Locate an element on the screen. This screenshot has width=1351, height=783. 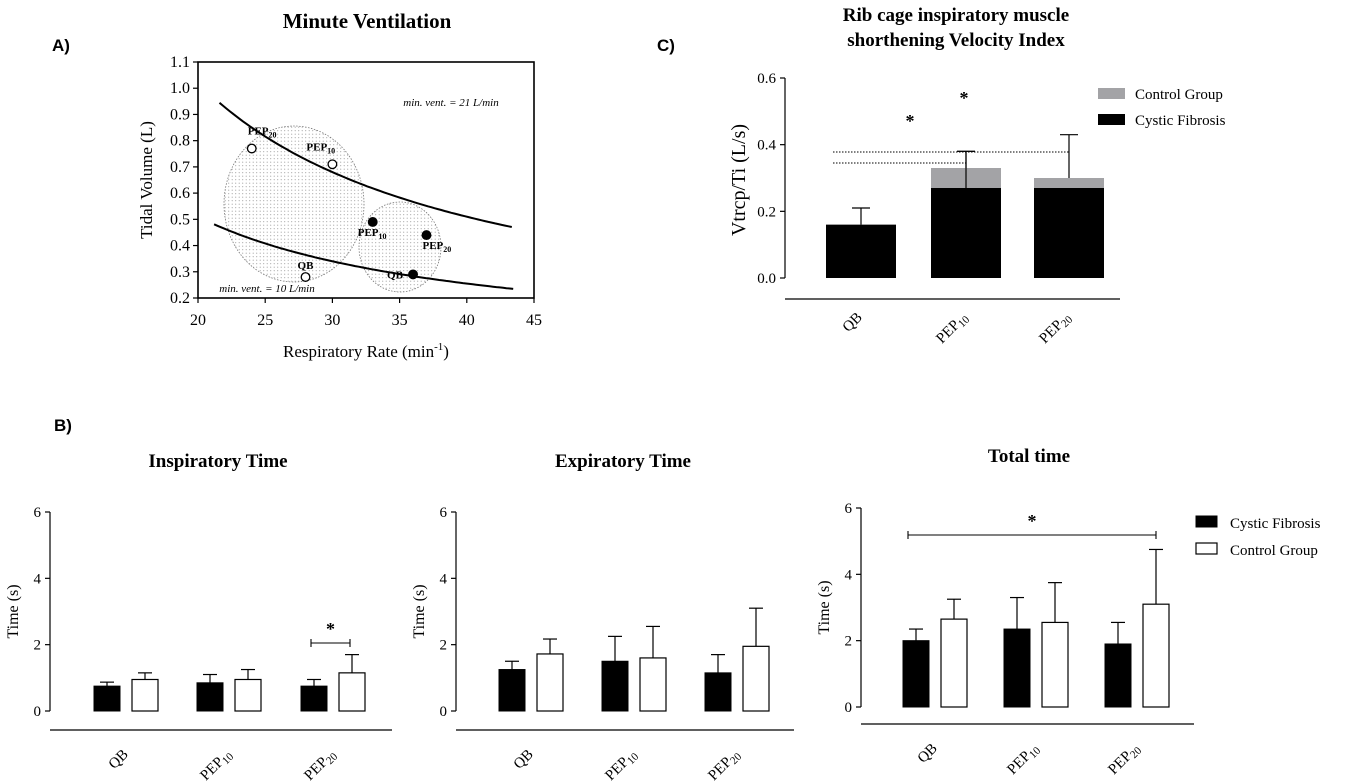
x-tick-label: 35 is located at coordinates (400, 320).